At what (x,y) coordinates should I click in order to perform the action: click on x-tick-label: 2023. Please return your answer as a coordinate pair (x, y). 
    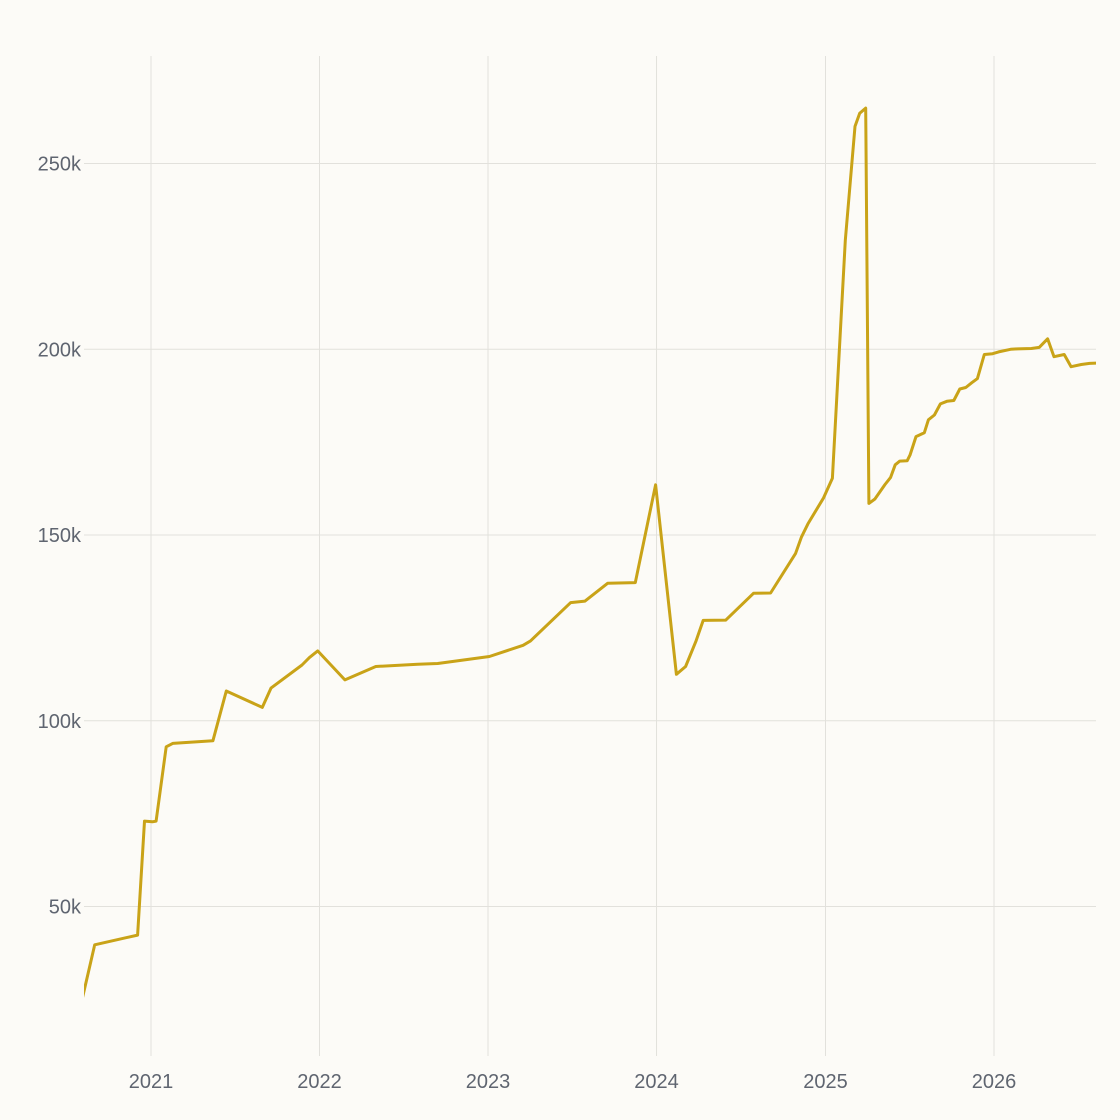
    Looking at the image, I should click on (488, 1082).